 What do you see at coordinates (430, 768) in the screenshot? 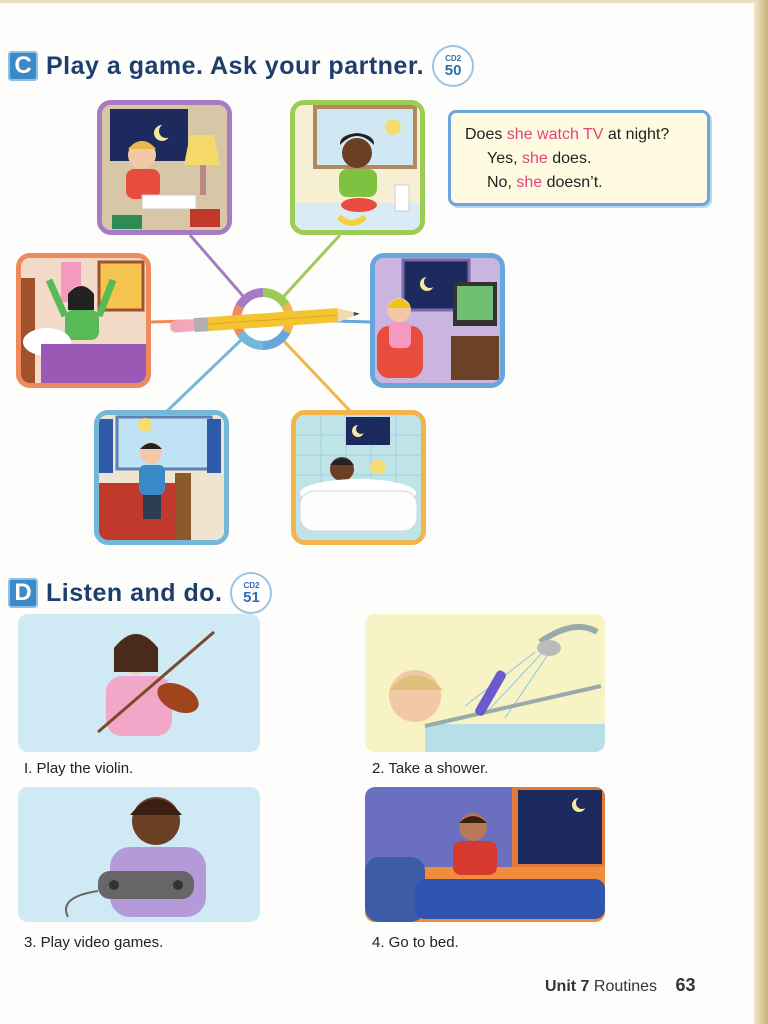
I see `activity-caption-2: 2. Take a shower.` at bounding box center [430, 768].